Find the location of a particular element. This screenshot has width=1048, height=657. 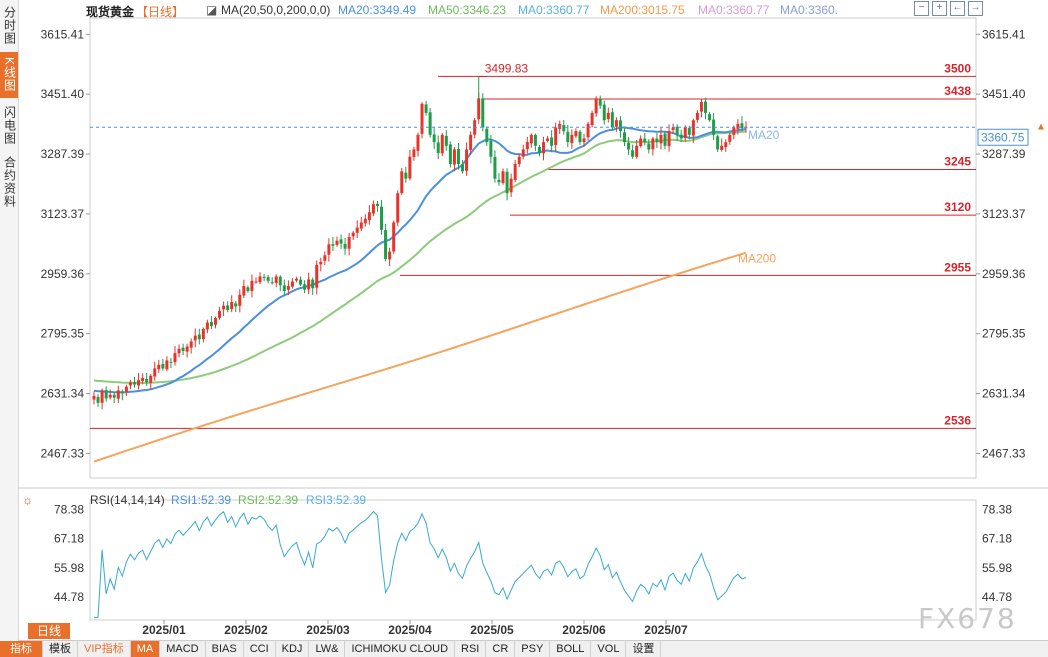

indicator-tab-14: VOL is located at coordinates (609, 649).